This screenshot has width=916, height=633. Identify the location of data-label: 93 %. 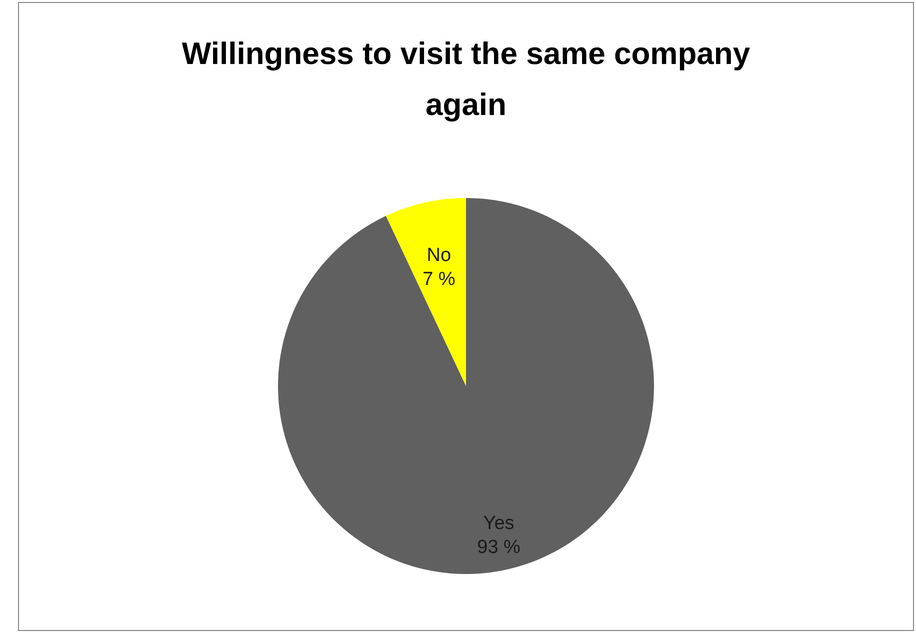
(499, 547).